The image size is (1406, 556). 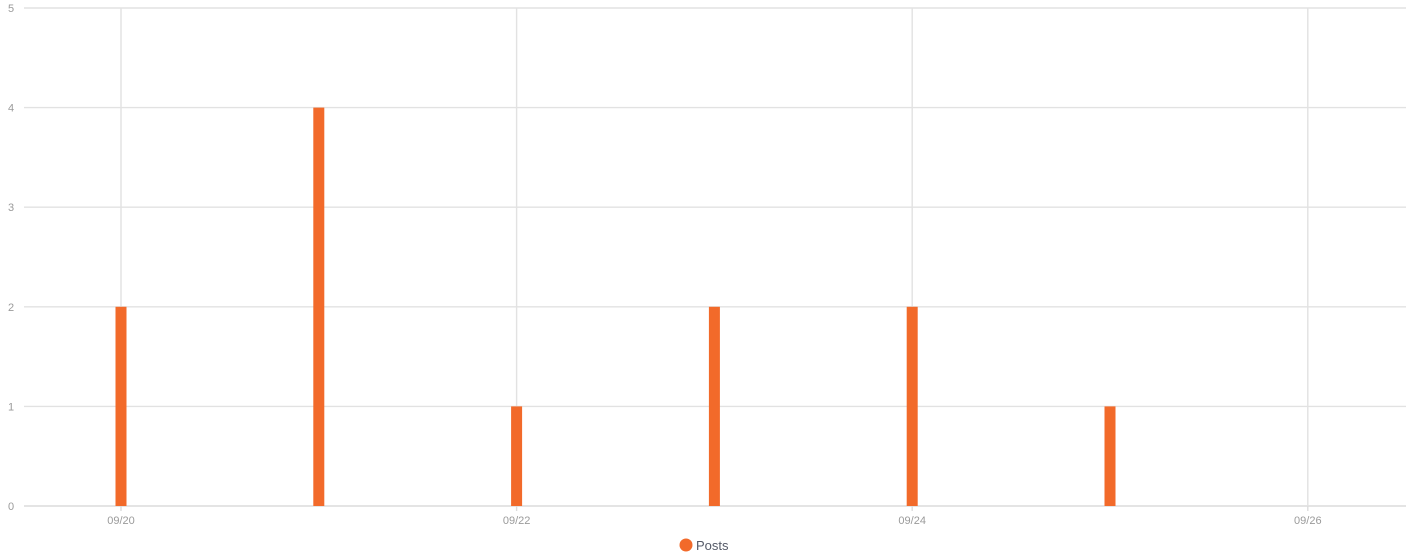 What do you see at coordinates (517, 521) in the screenshot?
I see `x-tick-label: 09/22` at bounding box center [517, 521].